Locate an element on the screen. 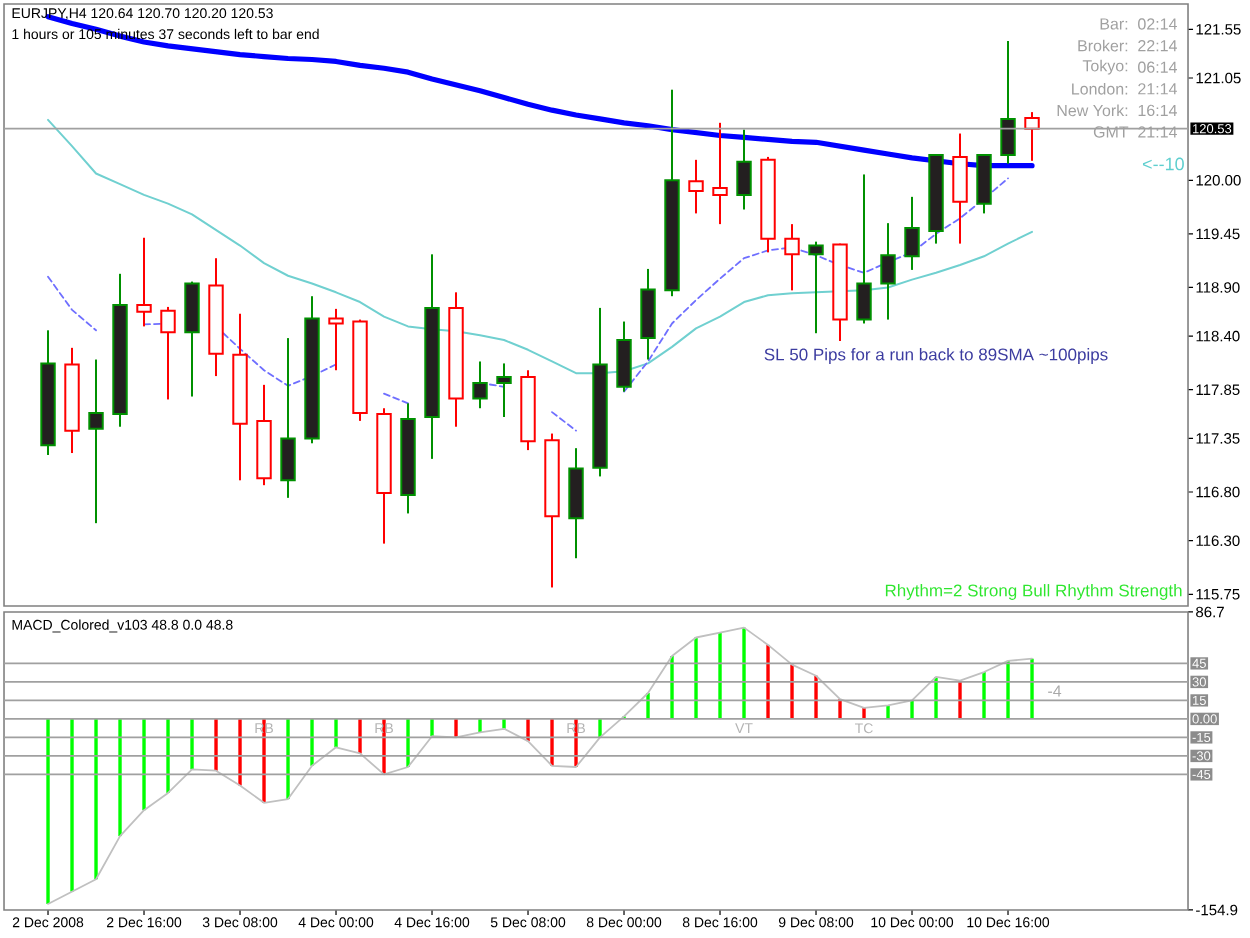 This screenshot has height=938, width=1250. text: -4 is located at coordinates (1055, 691).